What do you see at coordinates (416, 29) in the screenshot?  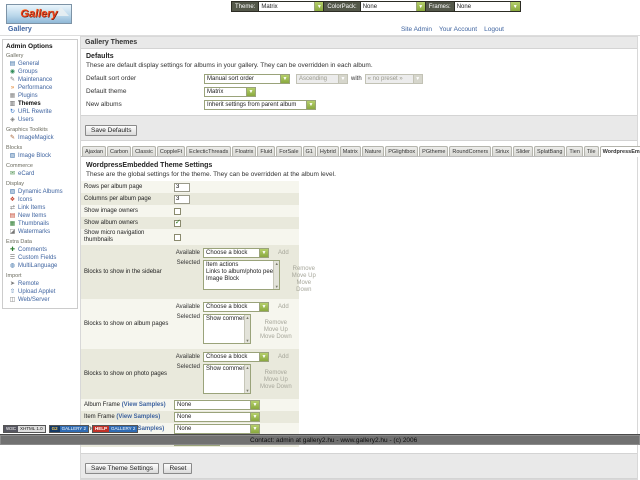 I see `site-admin-link: Site Admin` at bounding box center [416, 29].